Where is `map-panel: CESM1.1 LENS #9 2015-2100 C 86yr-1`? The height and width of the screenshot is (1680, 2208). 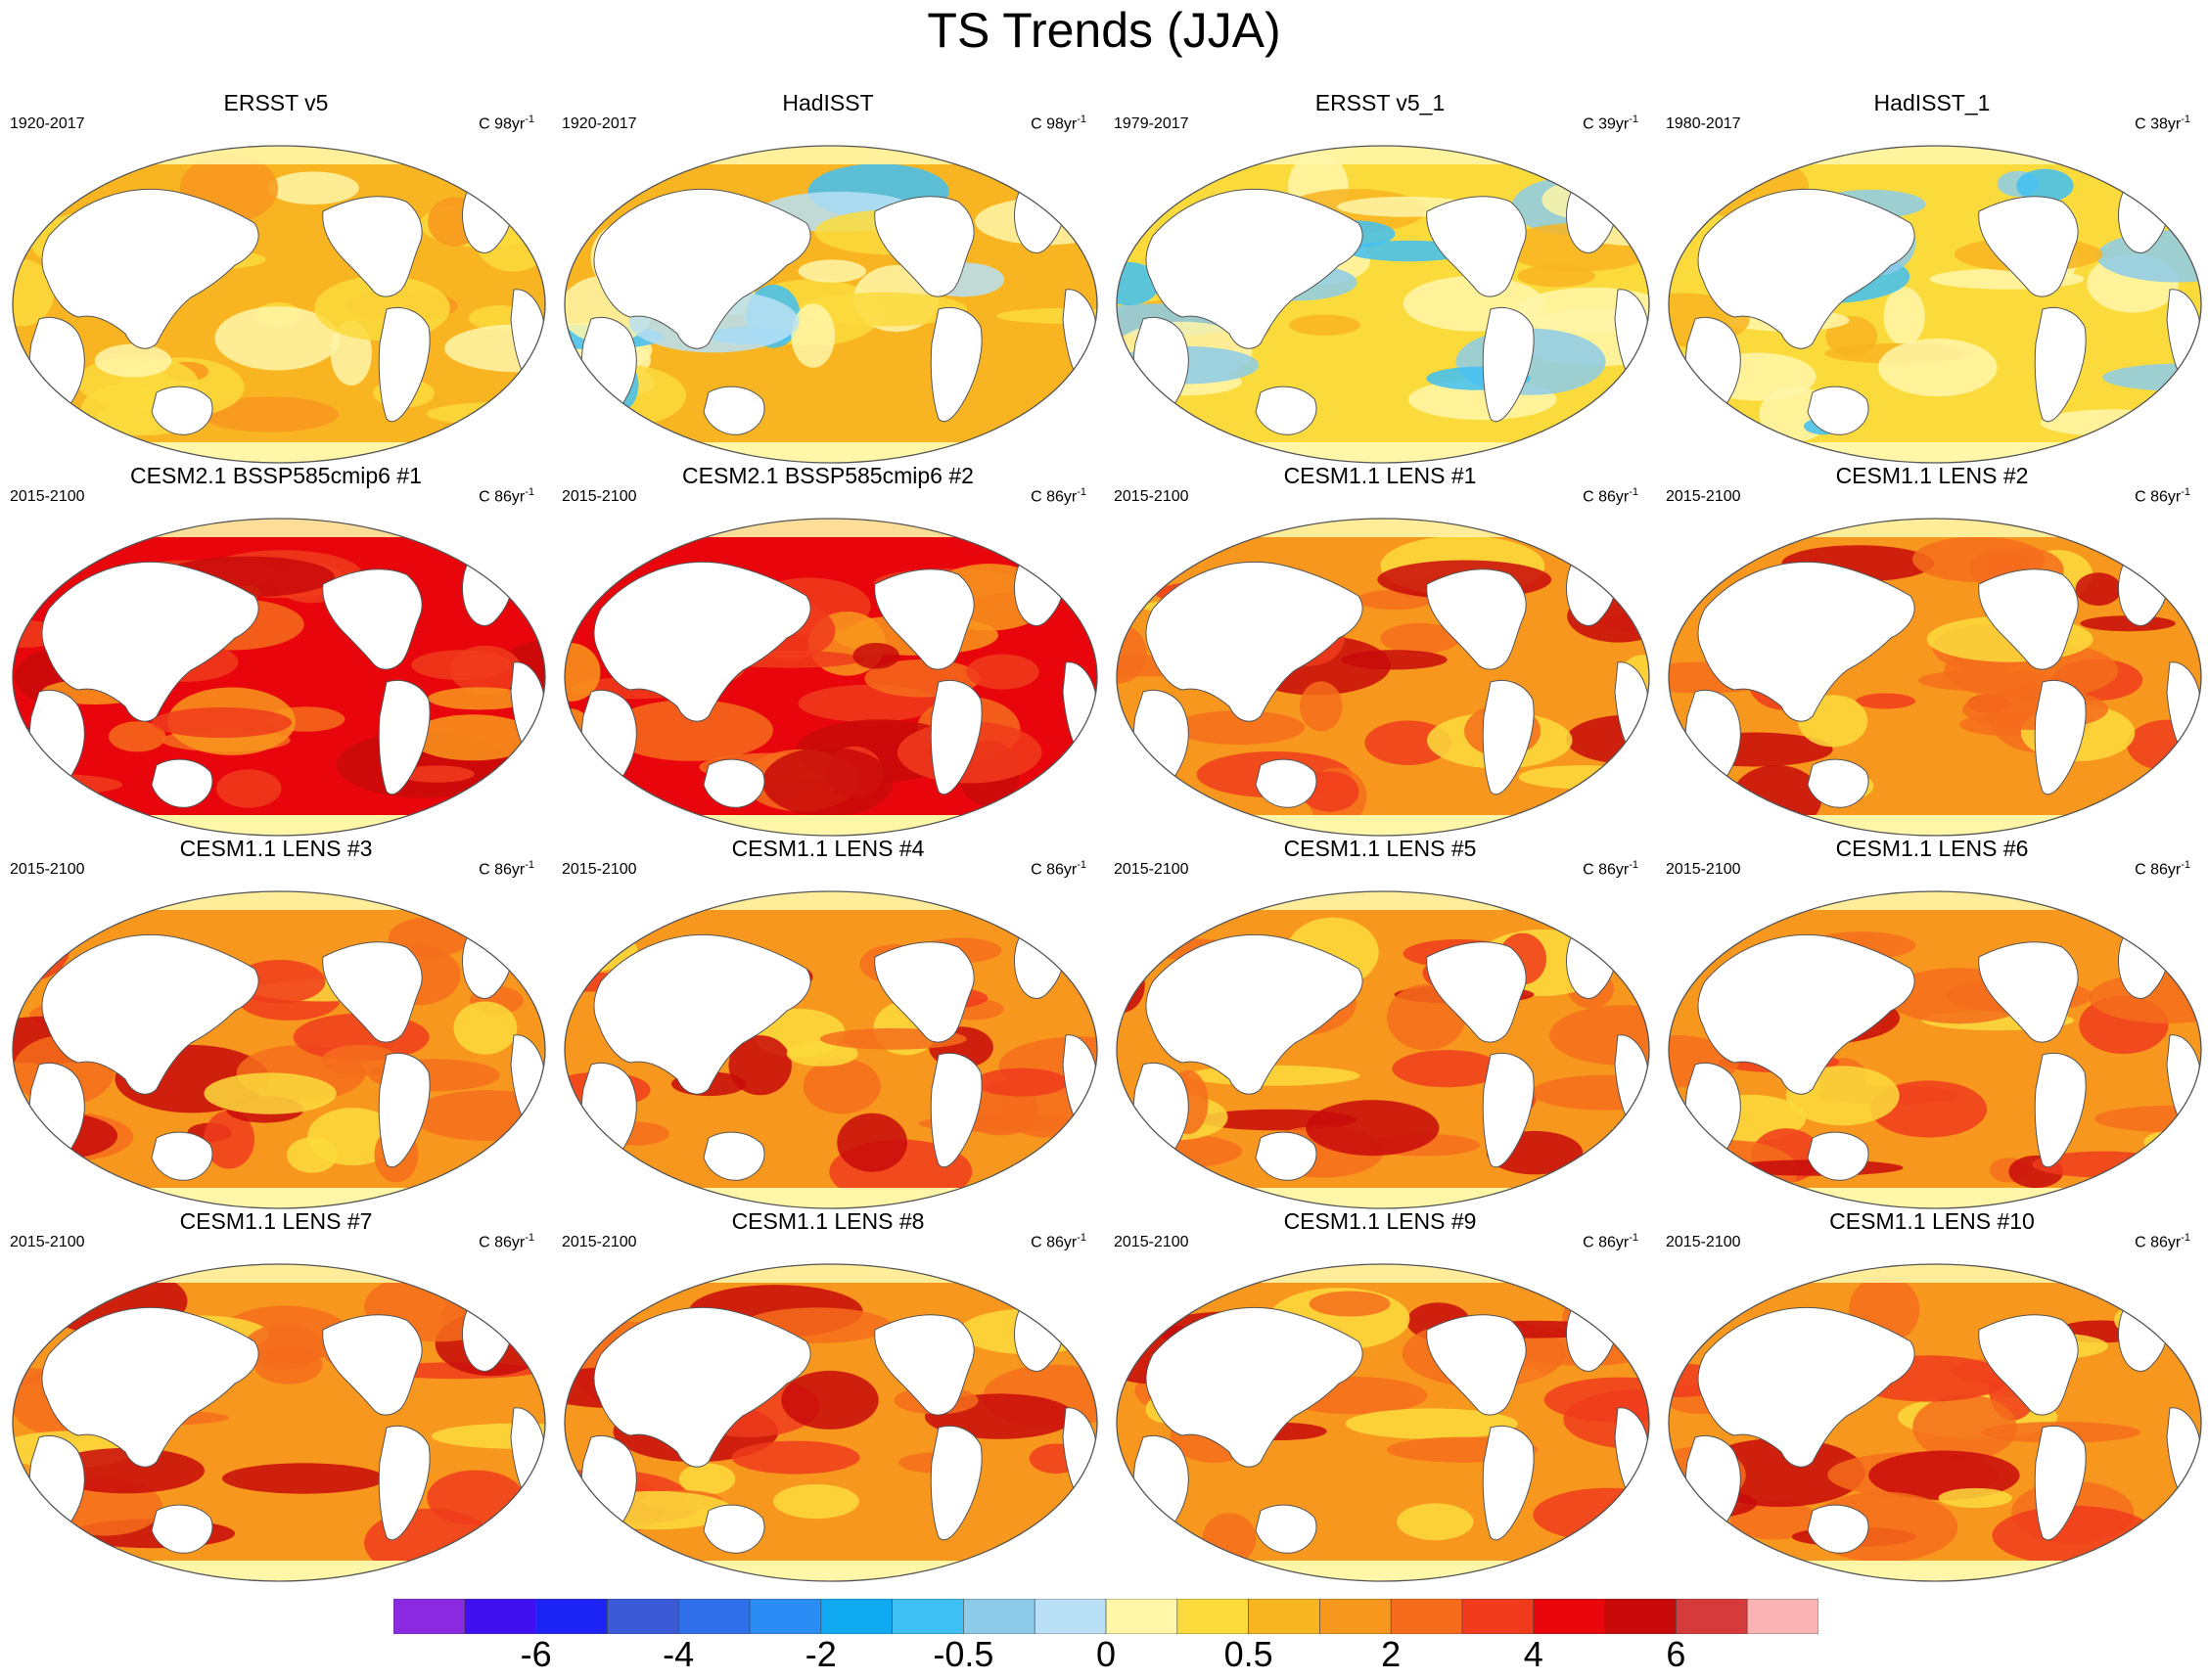
map-panel: CESM1.1 LENS #9 2015-2100 C 86yr-1 is located at coordinates (1380, 1395).